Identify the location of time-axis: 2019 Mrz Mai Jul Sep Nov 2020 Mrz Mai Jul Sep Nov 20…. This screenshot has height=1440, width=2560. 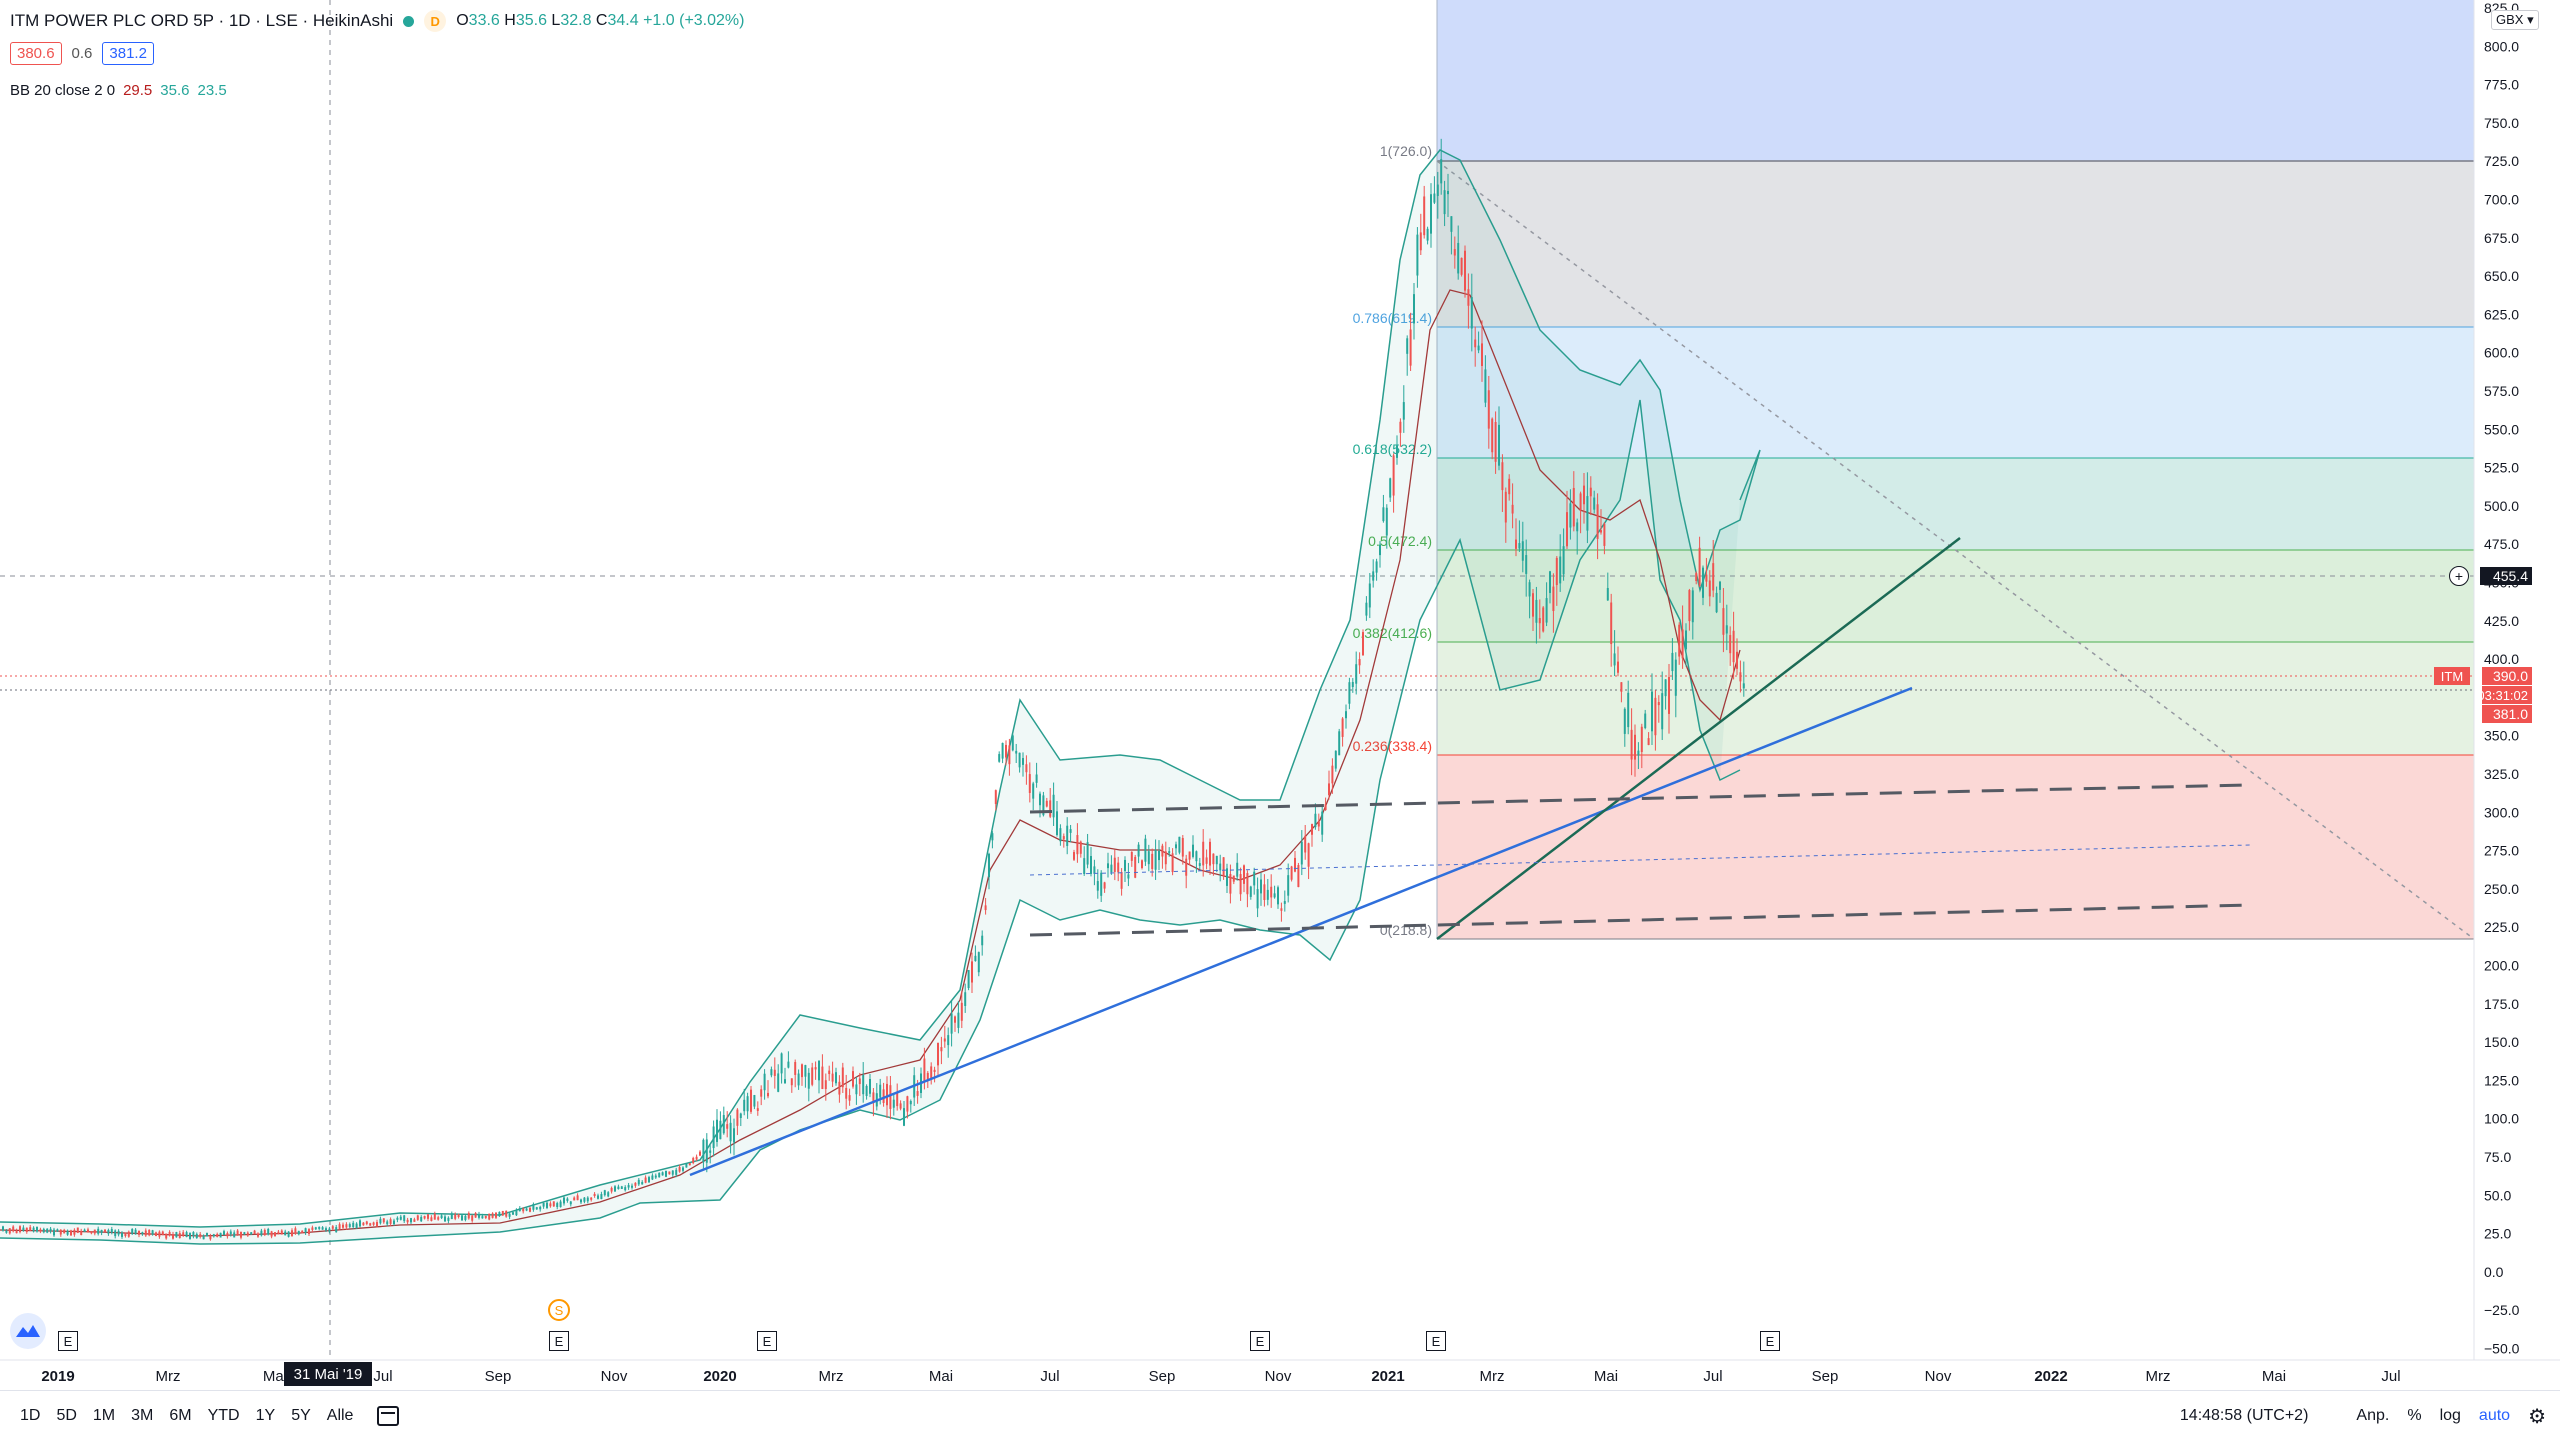
(1220, 1376).